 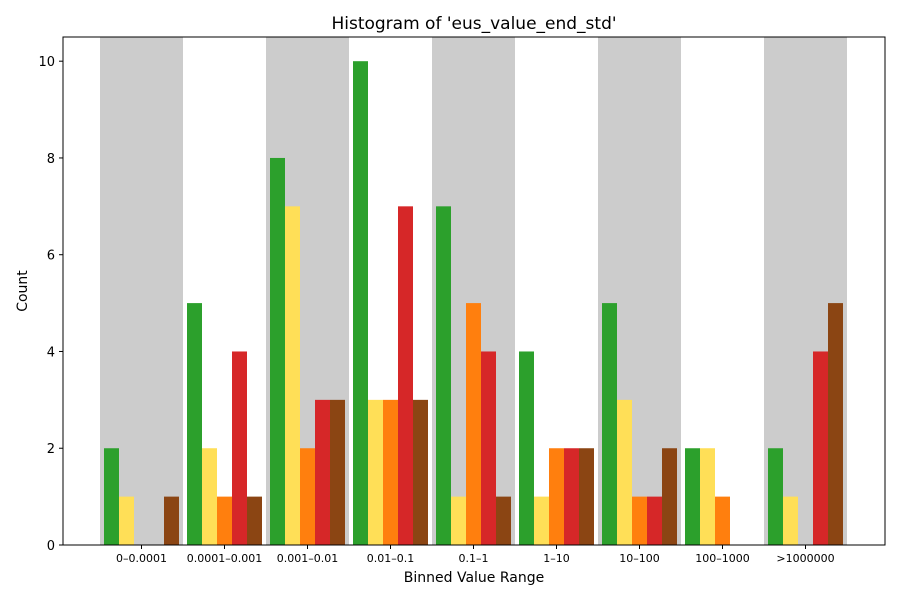 What do you see at coordinates (46, 62) in the screenshot?
I see `y-tick-label: 10` at bounding box center [46, 62].